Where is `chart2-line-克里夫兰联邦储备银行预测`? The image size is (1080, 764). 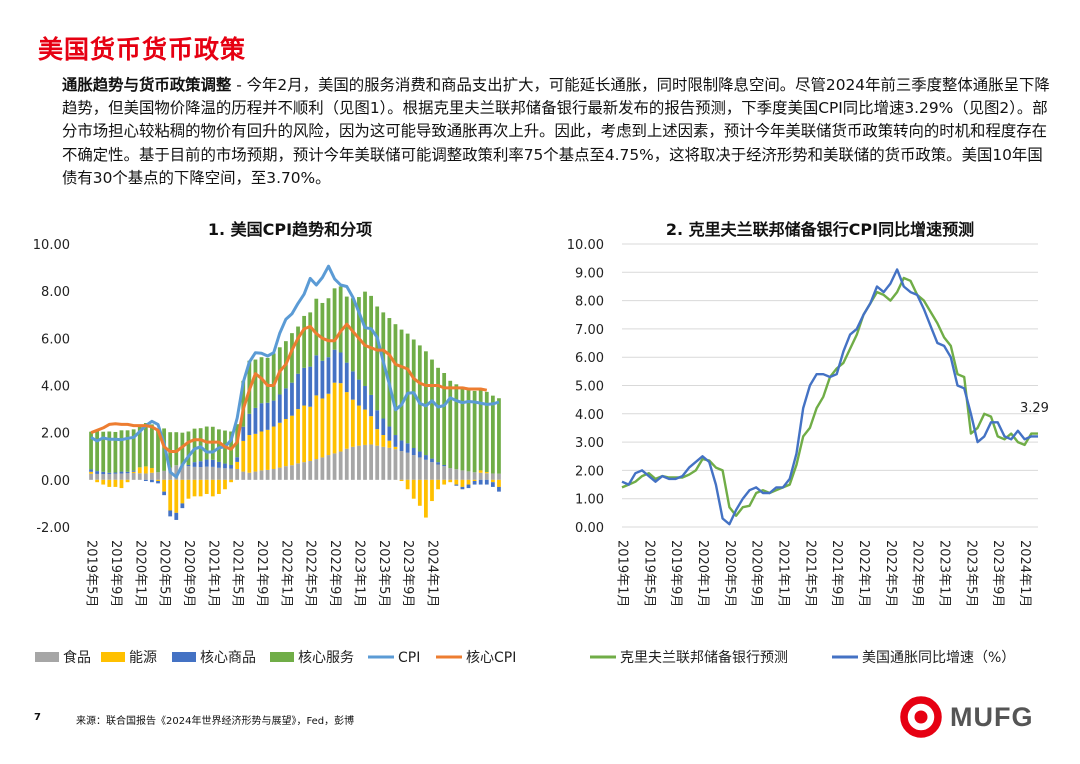
chart2-line-克里夫兰联邦储备银行预测 is located at coordinates (829, 396).